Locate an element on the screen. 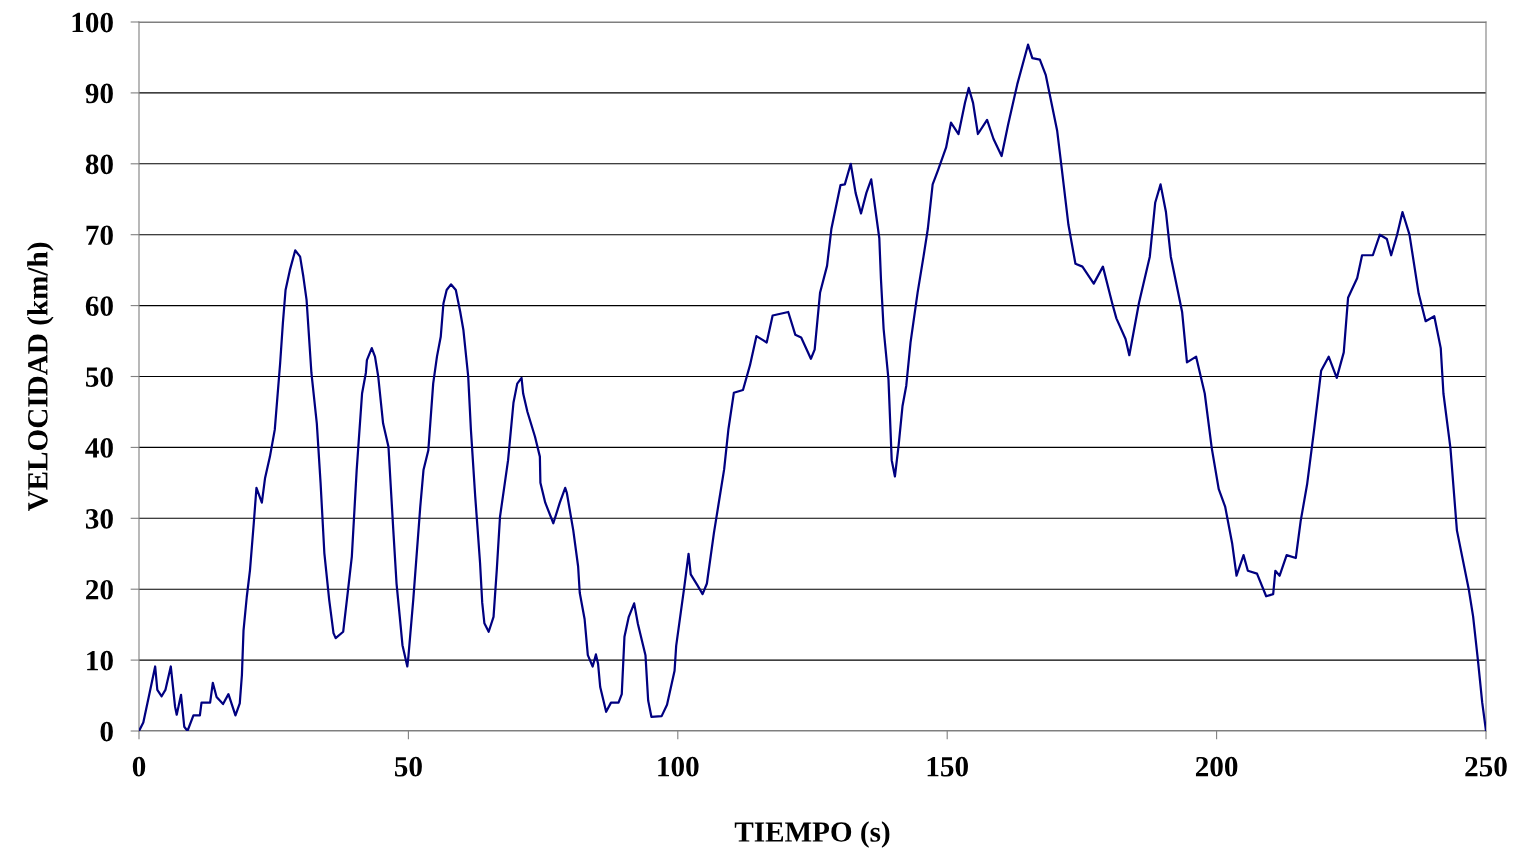  x-tick-label: 0 is located at coordinates (139, 766).